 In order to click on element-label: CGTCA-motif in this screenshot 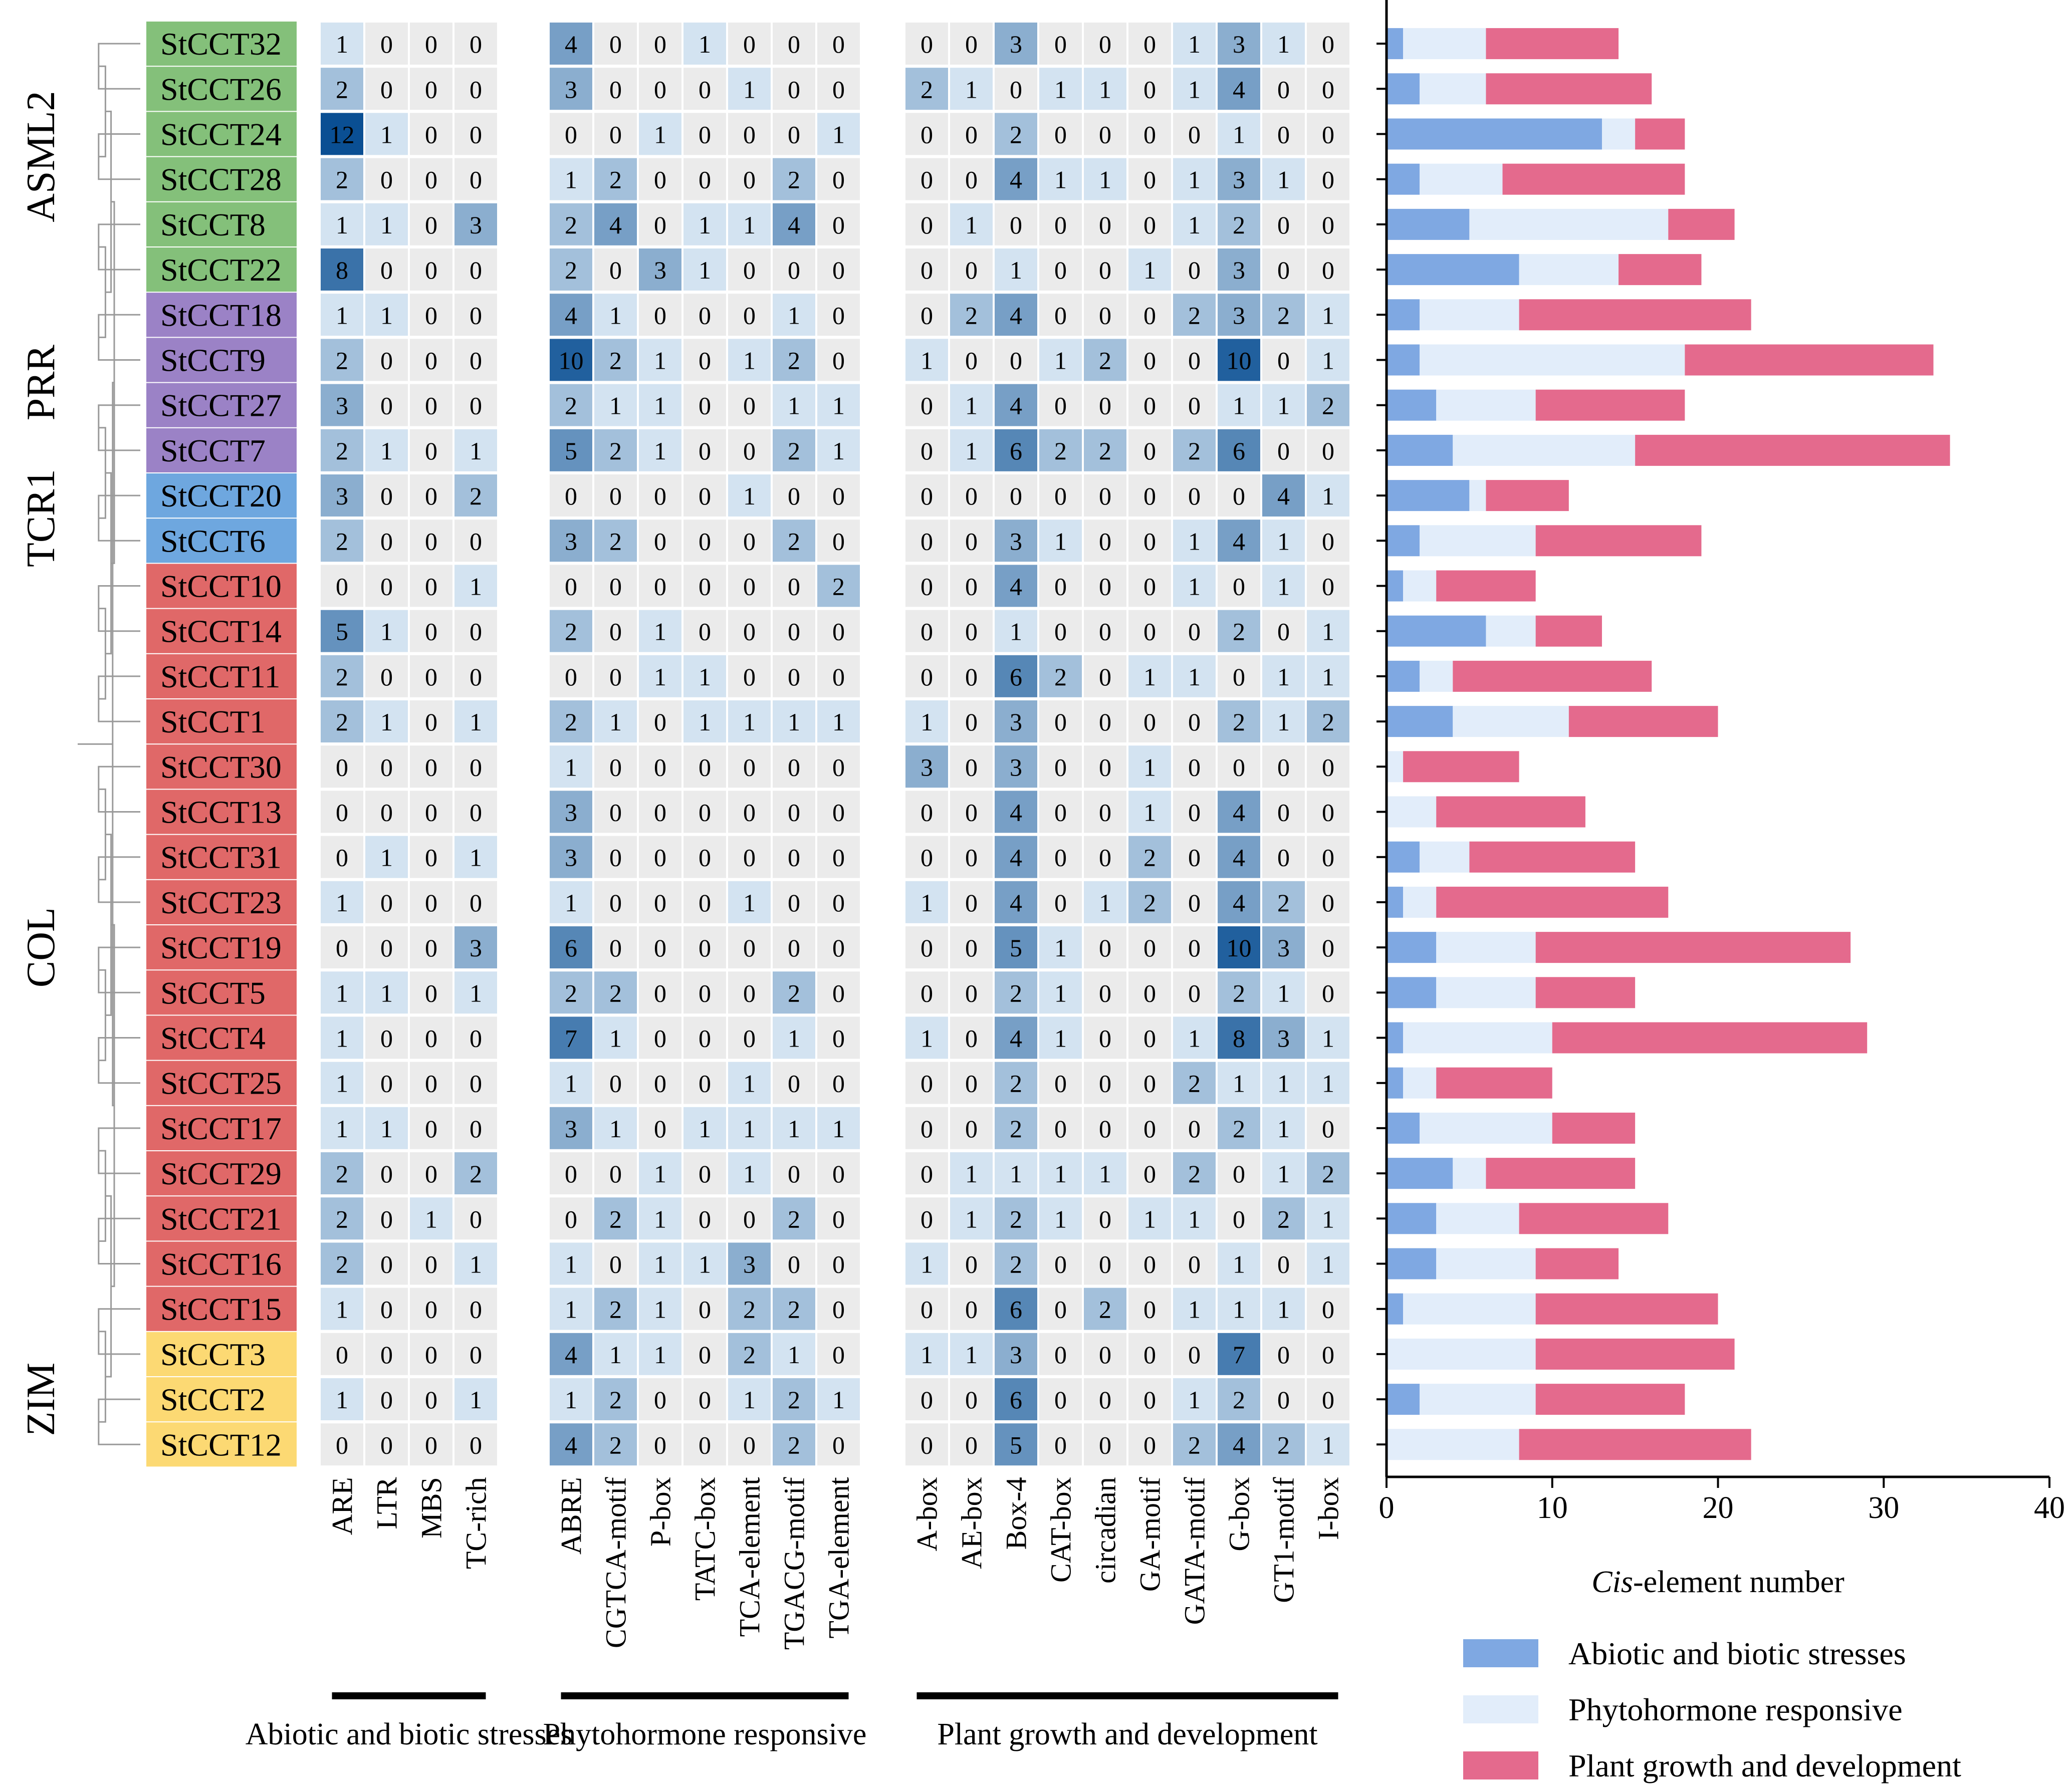, I will do `click(616, 1562)`.